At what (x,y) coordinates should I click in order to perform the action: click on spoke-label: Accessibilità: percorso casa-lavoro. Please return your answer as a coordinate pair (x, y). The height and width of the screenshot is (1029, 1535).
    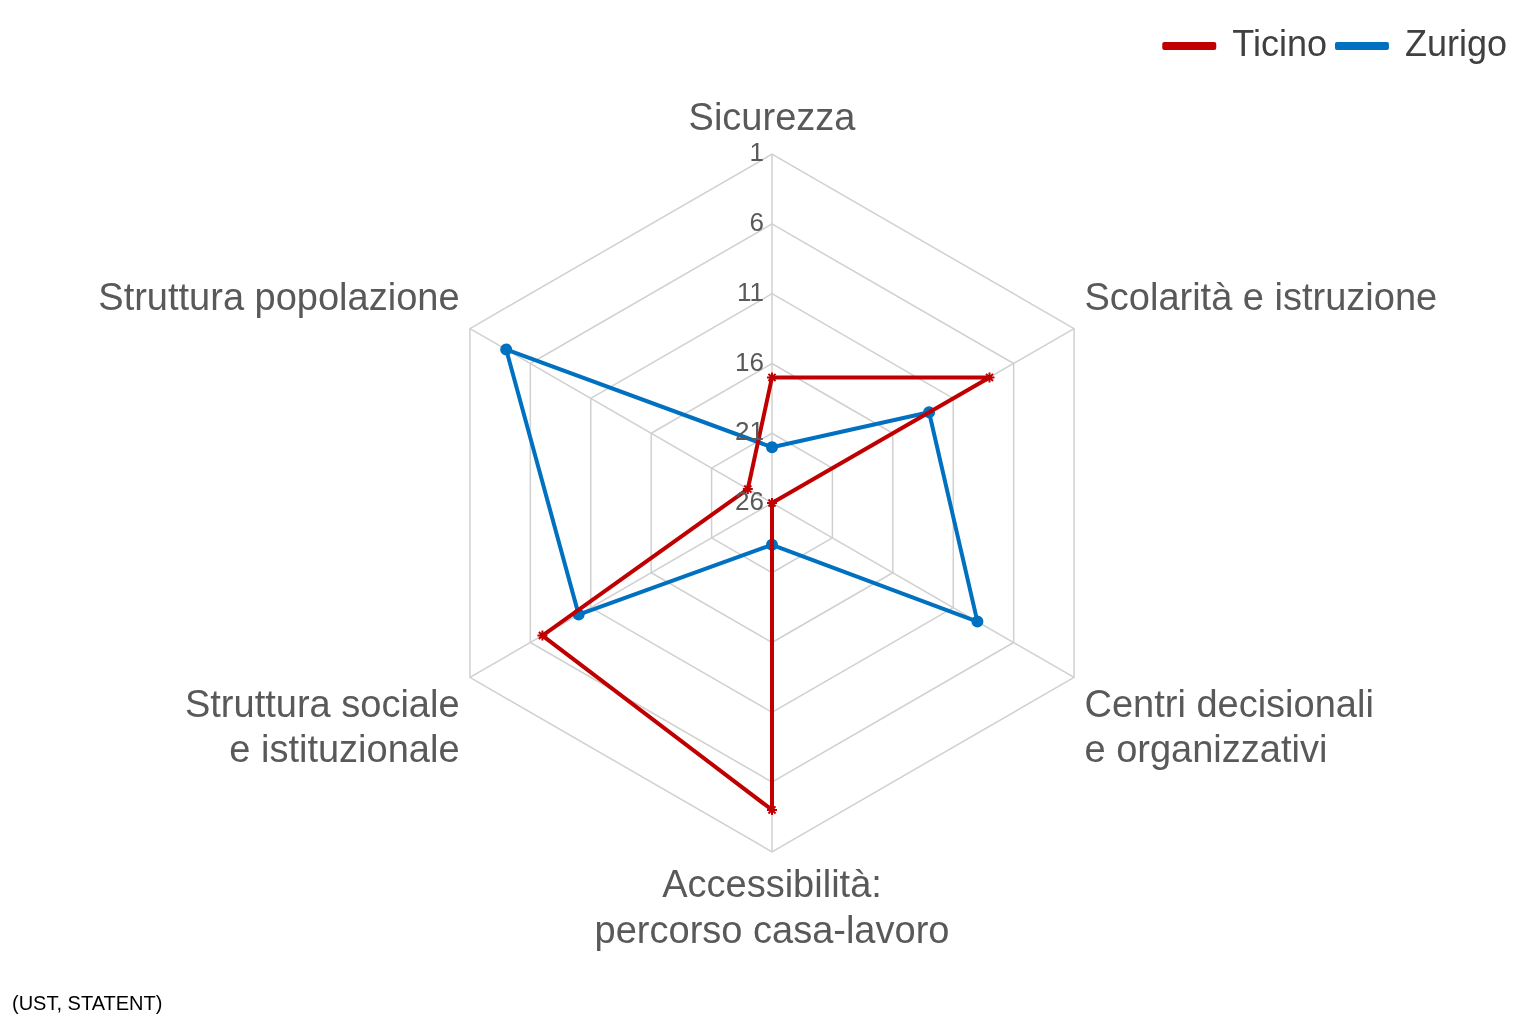
    Looking at the image, I should click on (772, 907).